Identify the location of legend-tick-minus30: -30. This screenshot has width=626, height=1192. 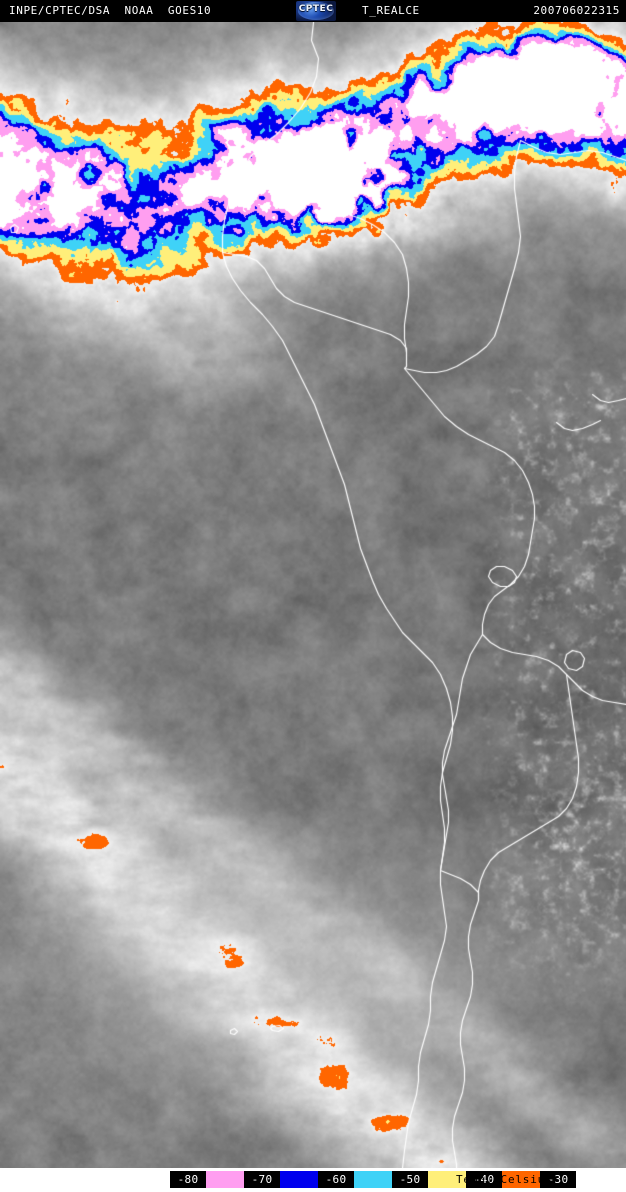
(558, 1179).